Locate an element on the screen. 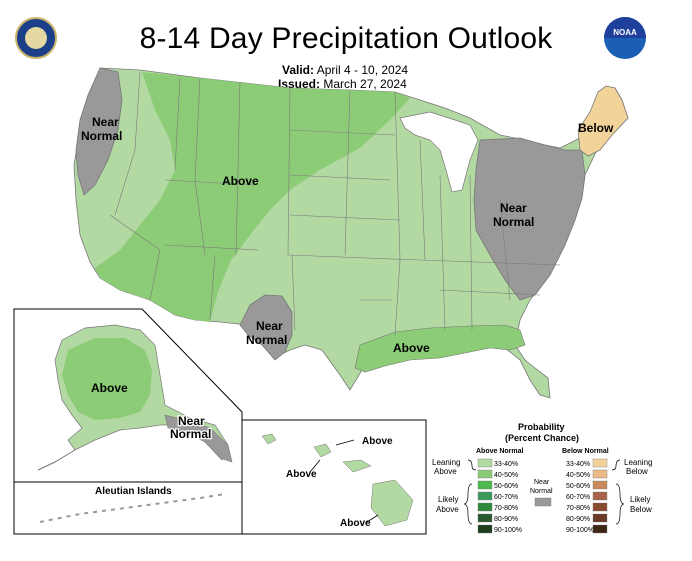  legend-title-line1: Probability is located at coordinates (541, 427).